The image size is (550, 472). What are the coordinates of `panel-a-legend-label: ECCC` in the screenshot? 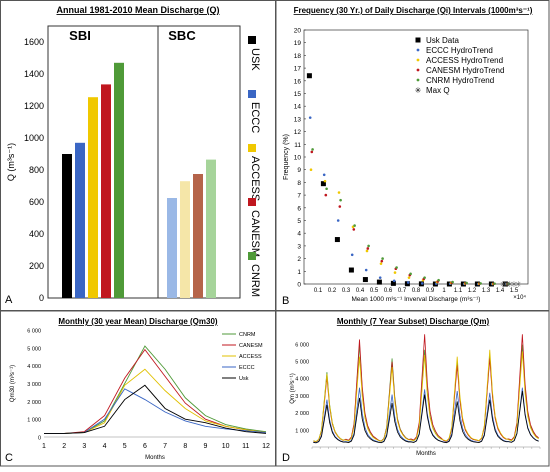 It's located at (255, 117).